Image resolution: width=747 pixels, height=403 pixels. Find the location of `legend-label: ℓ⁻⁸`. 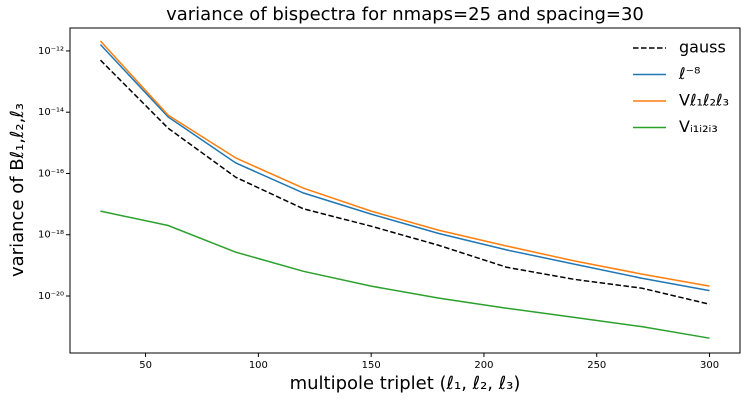

legend-label: ℓ⁻⁸ is located at coordinates (689, 73).